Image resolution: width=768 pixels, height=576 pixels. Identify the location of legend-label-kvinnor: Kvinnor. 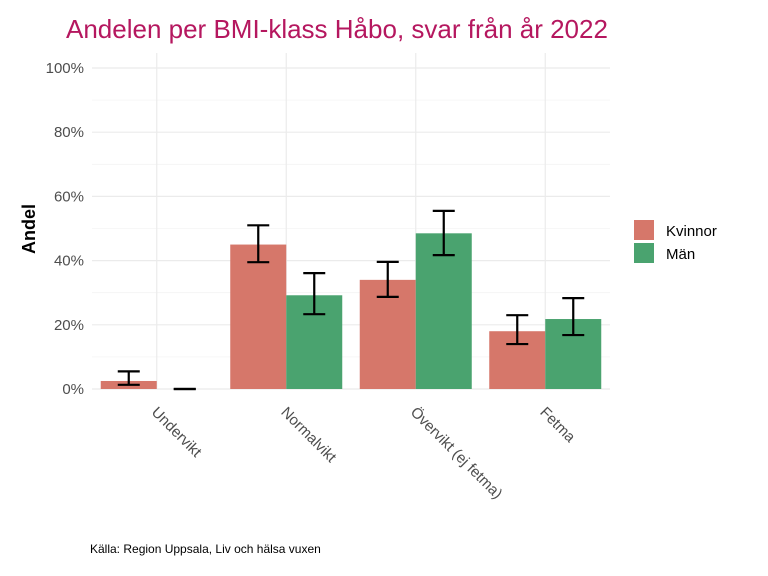
(691, 231).